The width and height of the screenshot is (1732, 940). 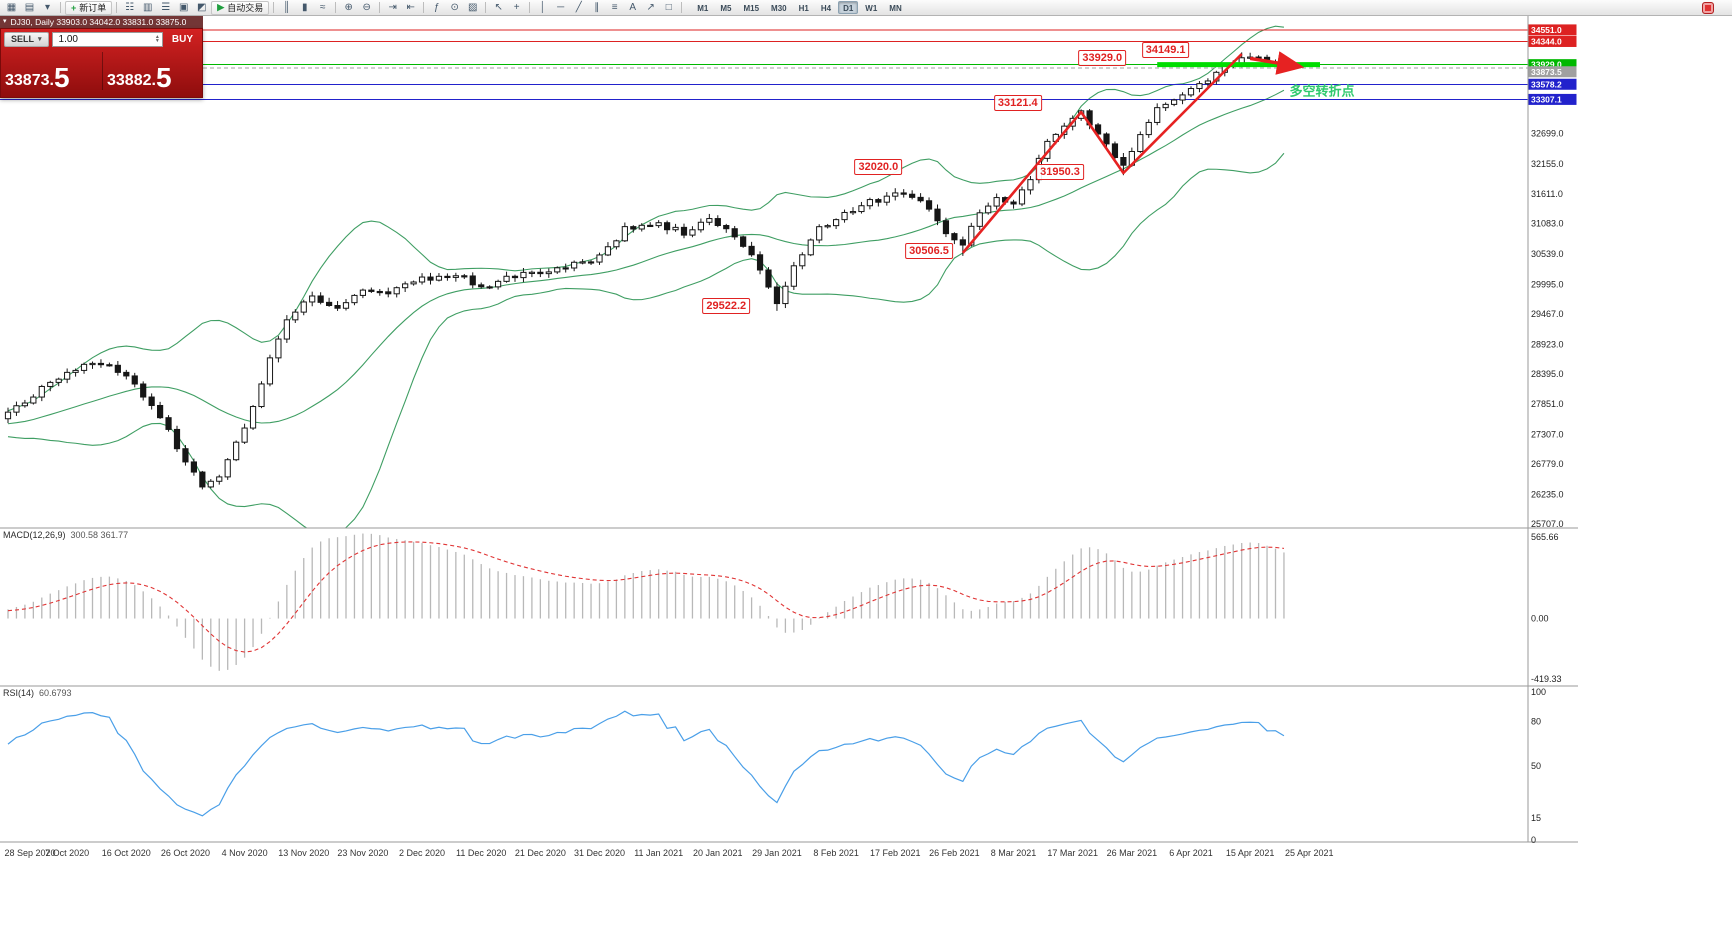 What do you see at coordinates (542, 7) in the screenshot?
I see `vertical-line-icon: │` at bounding box center [542, 7].